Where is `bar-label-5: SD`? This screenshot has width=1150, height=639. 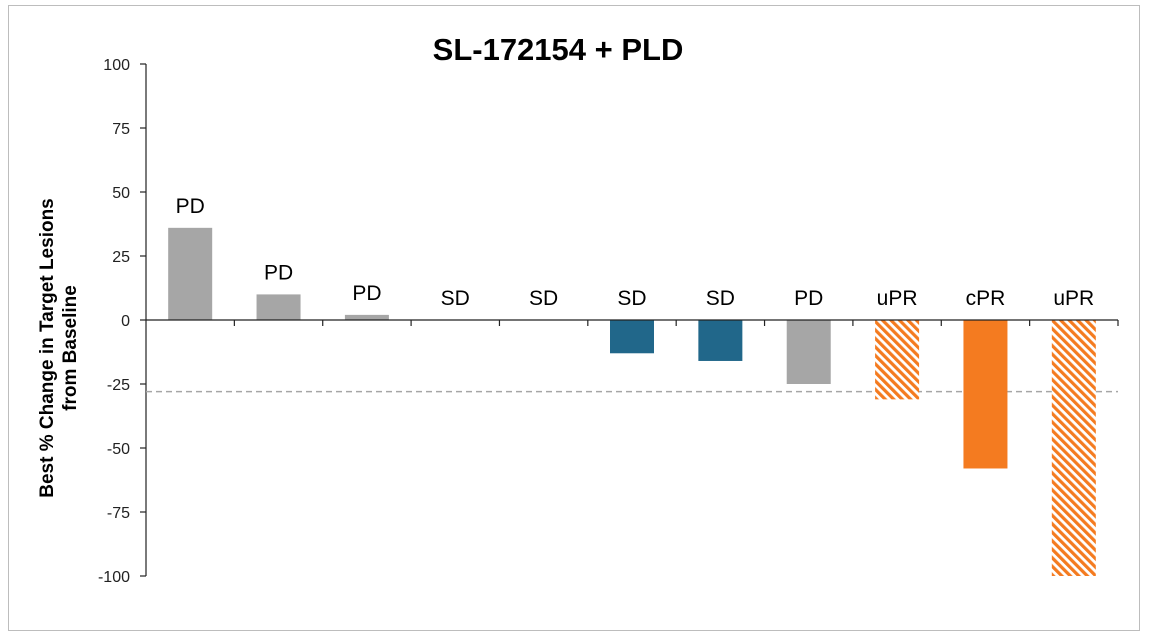
bar-label-5: SD is located at coordinates (543, 298).